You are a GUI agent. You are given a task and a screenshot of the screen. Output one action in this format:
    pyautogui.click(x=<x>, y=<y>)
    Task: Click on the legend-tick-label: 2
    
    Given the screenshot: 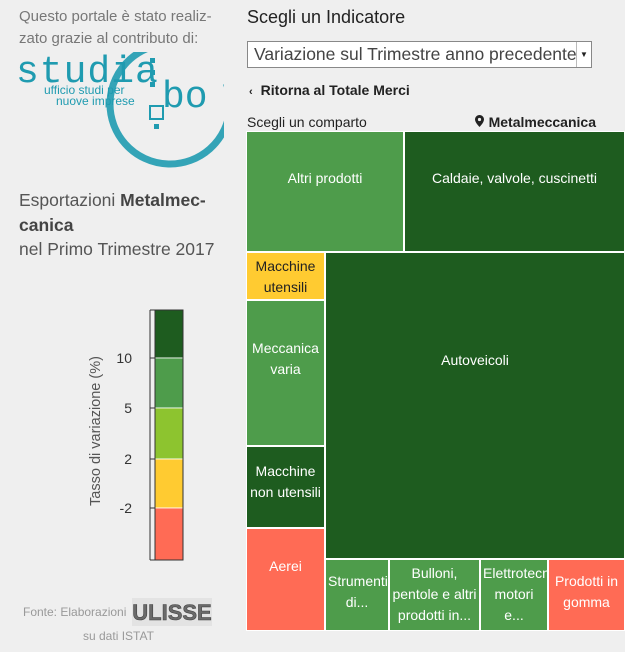 What is the action you would take?
    pyautogui.click(x=128, y=459)
    